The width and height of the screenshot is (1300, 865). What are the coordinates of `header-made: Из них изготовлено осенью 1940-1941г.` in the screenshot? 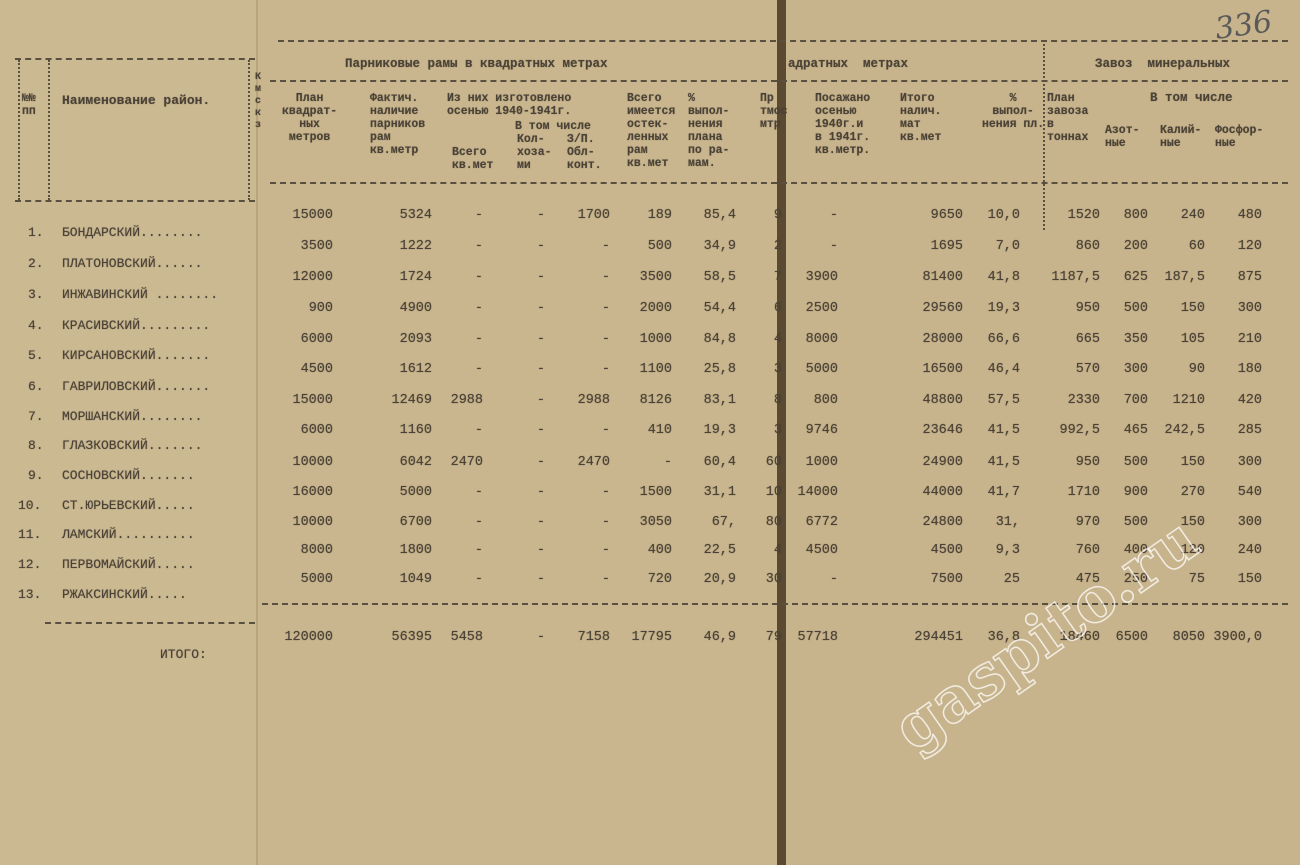 It's located at (509, 105).